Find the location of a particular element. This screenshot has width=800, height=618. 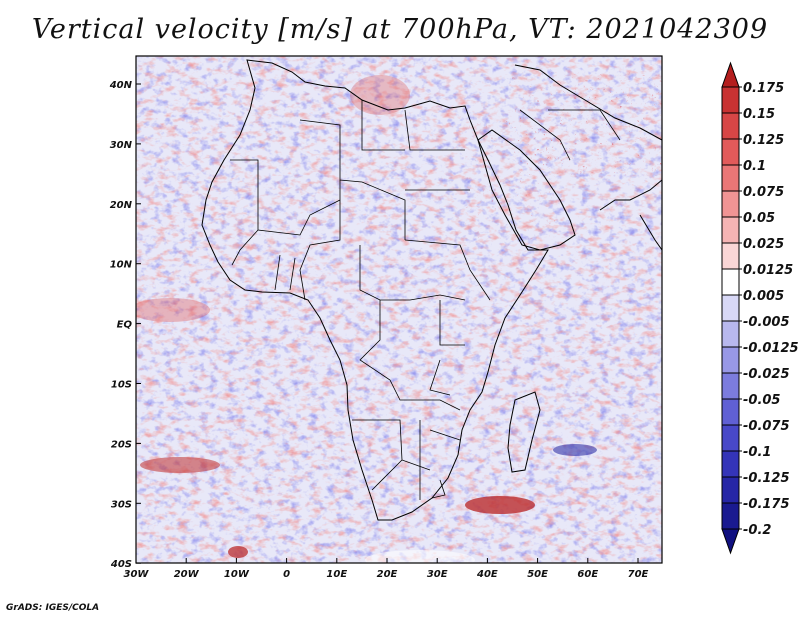

lon-tick-label: 40E is located at coordinates (487, 574).